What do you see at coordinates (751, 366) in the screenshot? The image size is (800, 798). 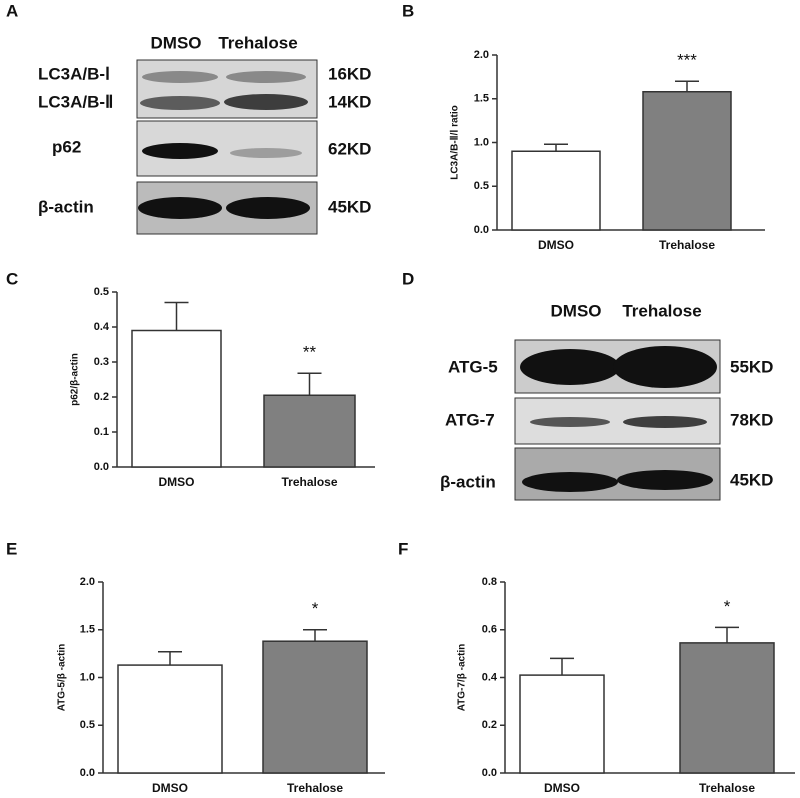 I see `size-label: 55KD` at bounding box center [751, 366].